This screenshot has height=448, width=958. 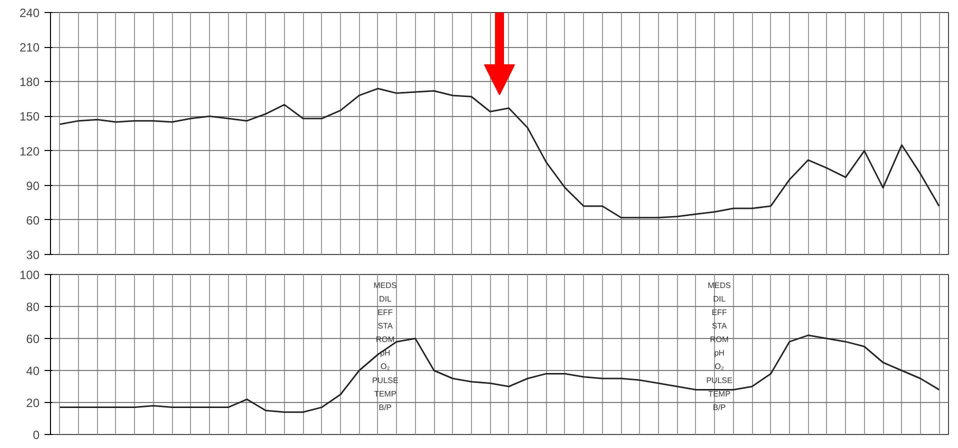 What do you see at coordinates (33, 403) in the screenshot?
I see `y-tick-label: 20` at bounding box center [33, 403].